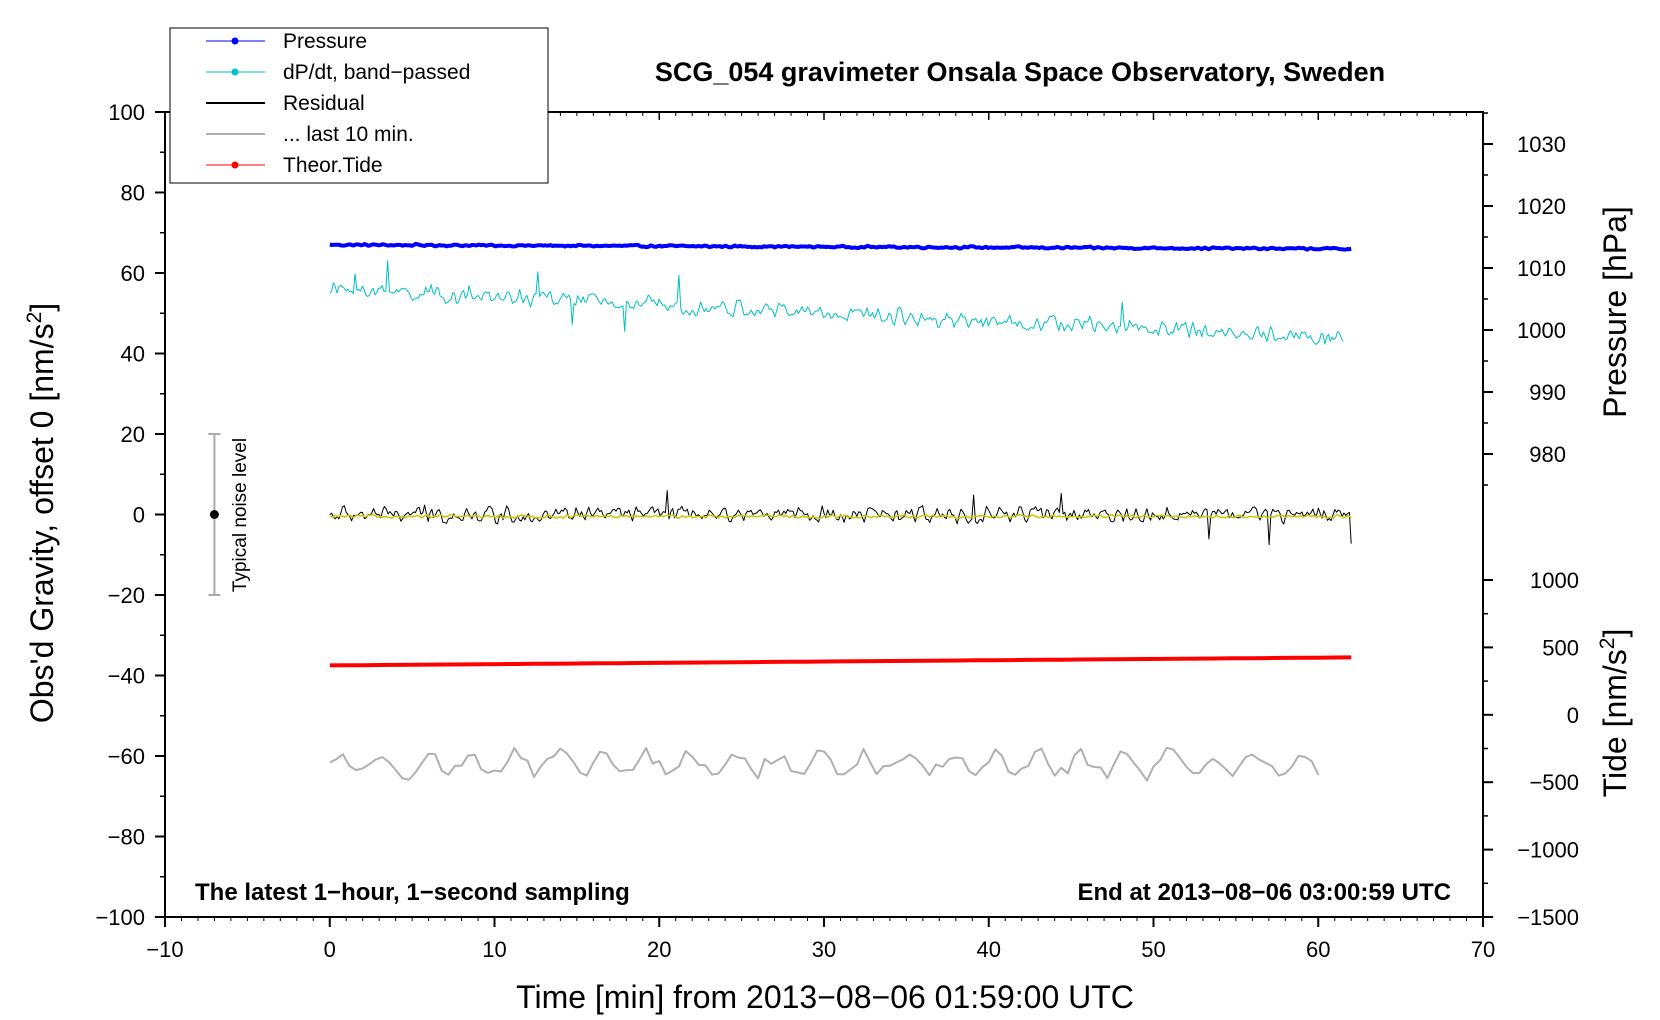  I want to click on y-tick-label: −40, so click(126, 676).